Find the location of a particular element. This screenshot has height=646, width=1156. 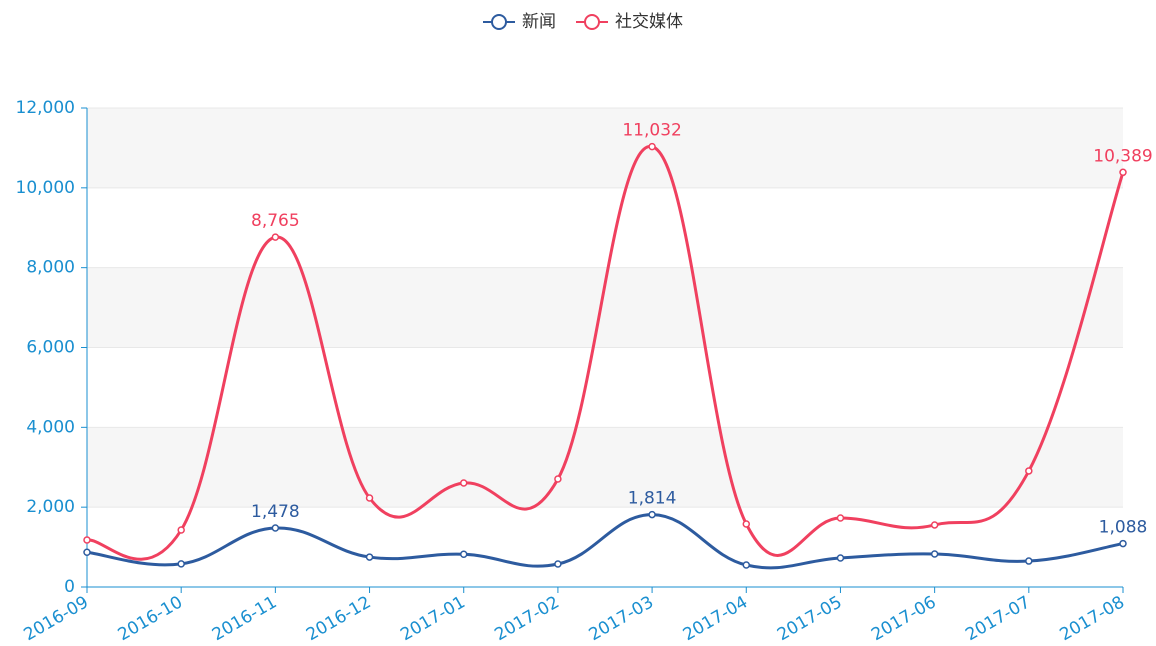

x-tick-label: 2017-03 is located at coordinates (622, 618).